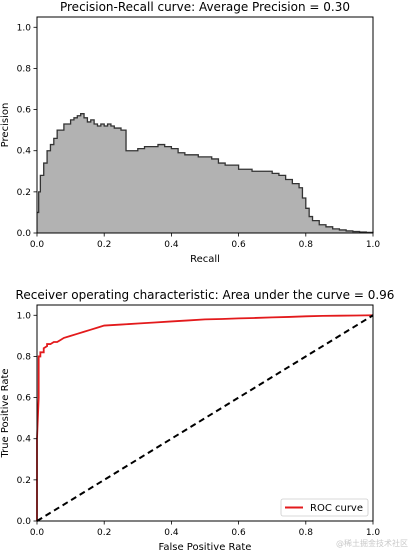 The height and width of the screenshot is (552, 412). What do you see at coordinates (24, 152) in the screenshot?
I see `pr-y-tick-label: 0.4` at bounding box center [24, 152].